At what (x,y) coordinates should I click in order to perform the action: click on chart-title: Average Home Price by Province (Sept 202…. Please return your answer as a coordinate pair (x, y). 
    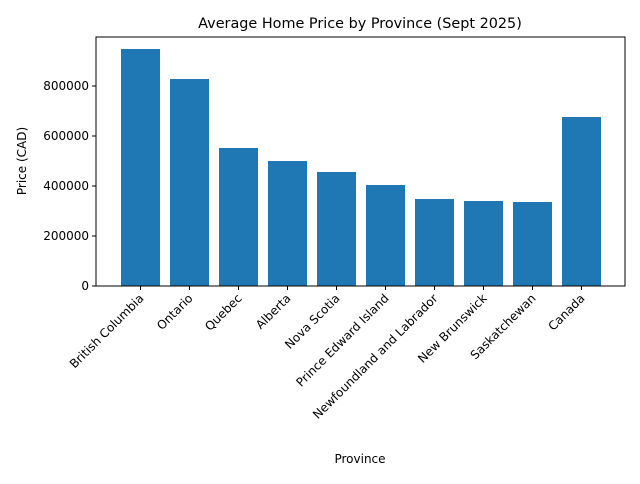
    Looking at the image, I should click on (360, 24).